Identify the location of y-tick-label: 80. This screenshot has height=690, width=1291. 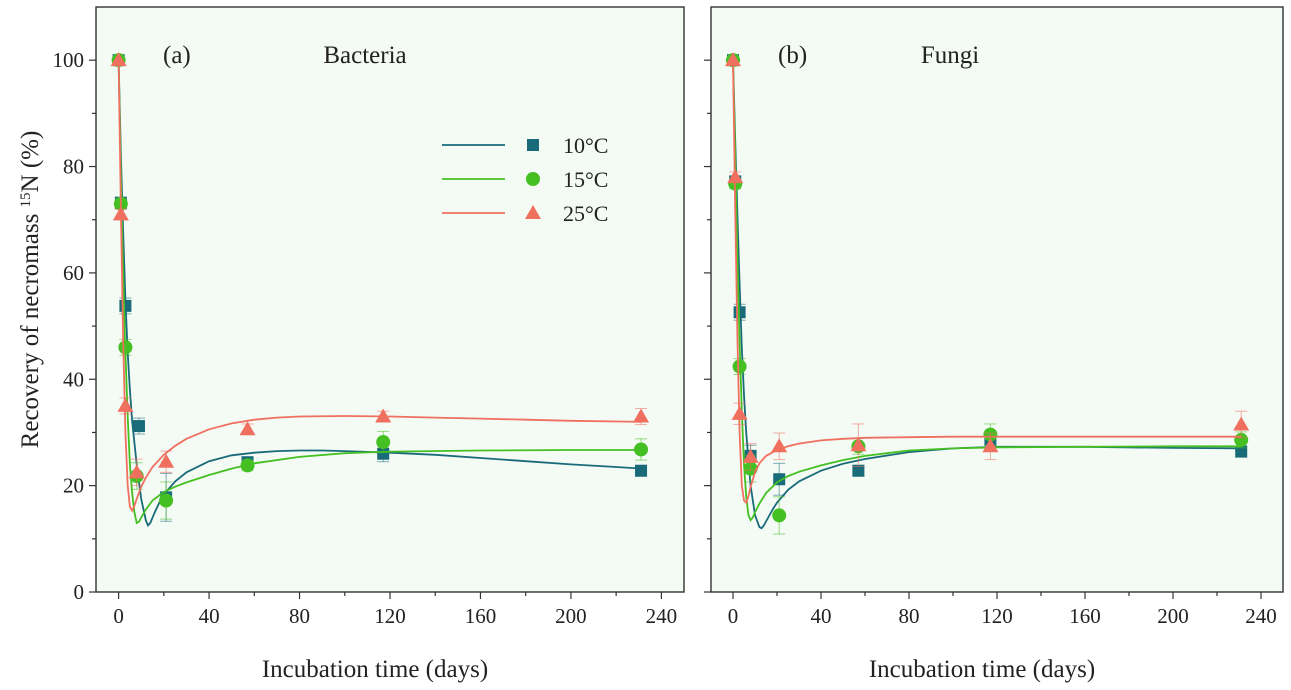
(73, 167).